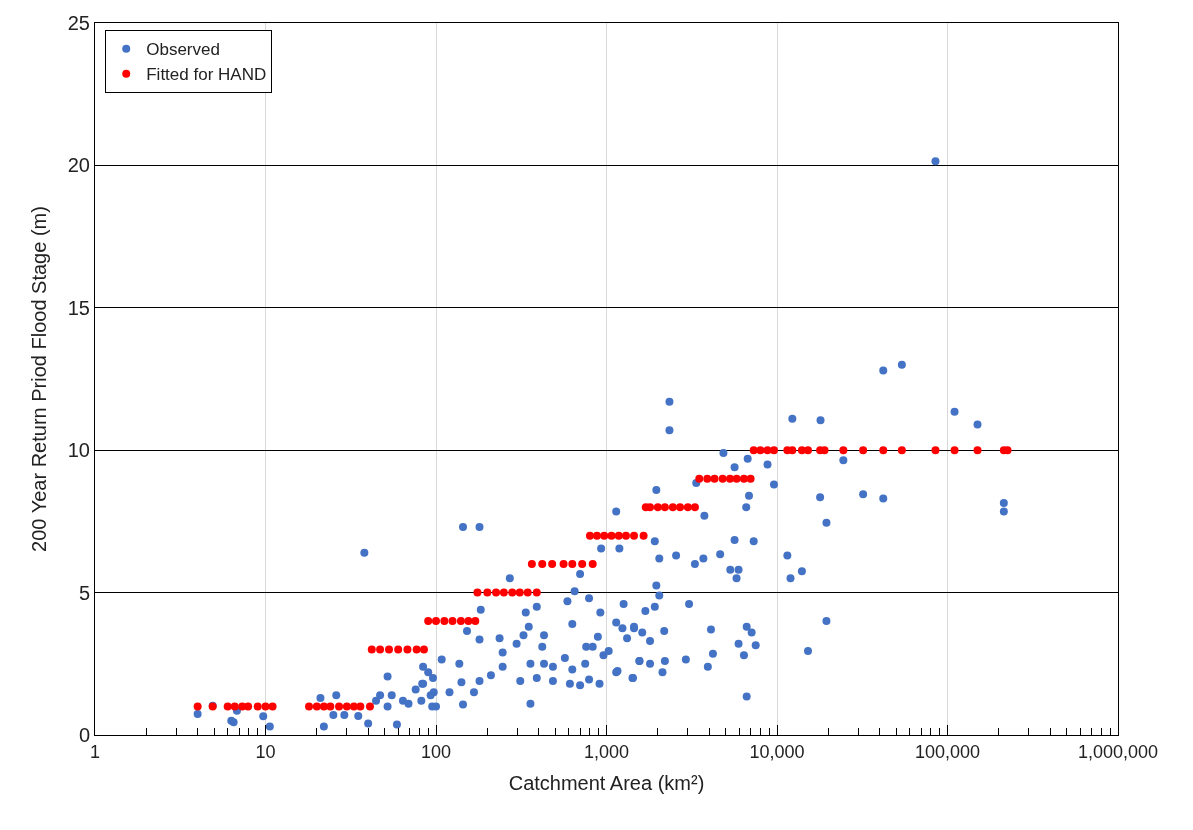 The height and width of the screenshot is (830, 1193). I want to click on x-axis-title: Catchment Area (km²), so click(606, 783).